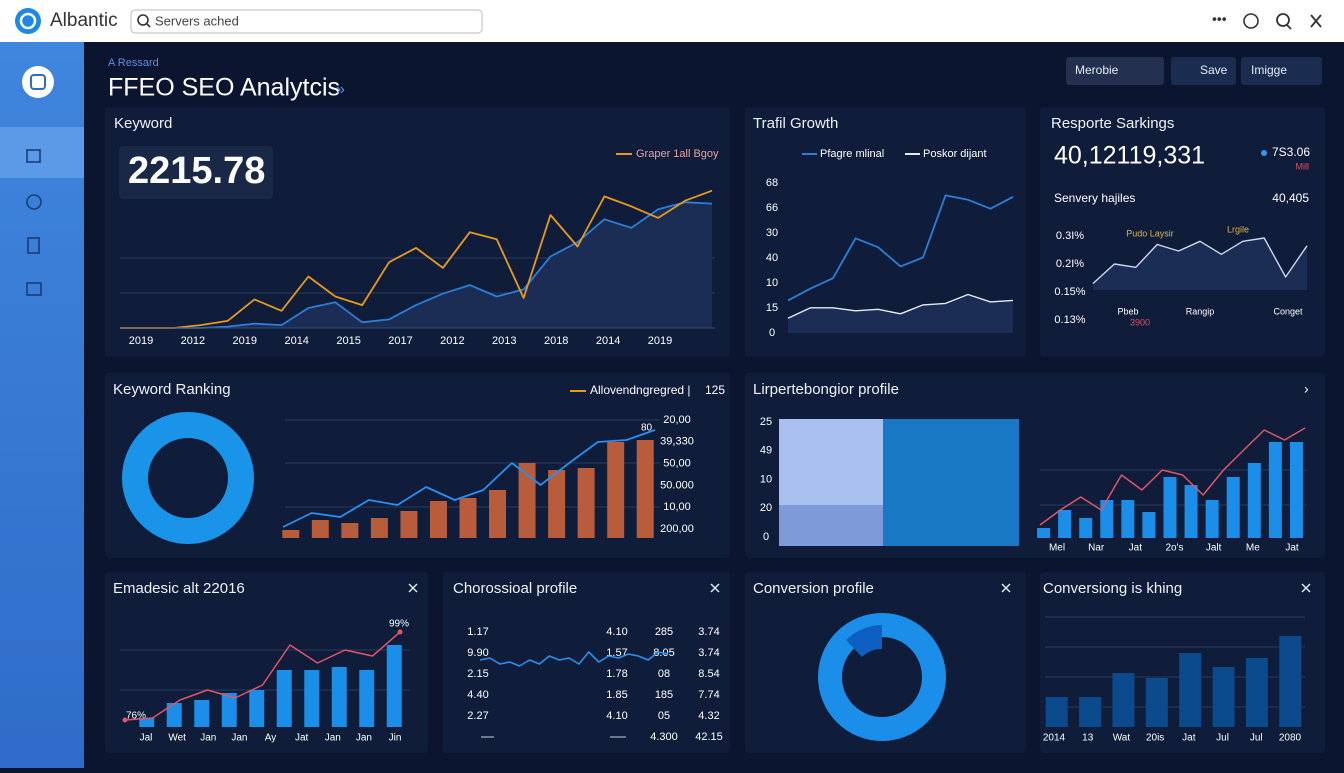 This screenshot has height=773, width=1344. What do you see at coordinates (1291, 152) in the screenshot?
I see `badge: 7S3.06` at bounding box center [1291, 152].